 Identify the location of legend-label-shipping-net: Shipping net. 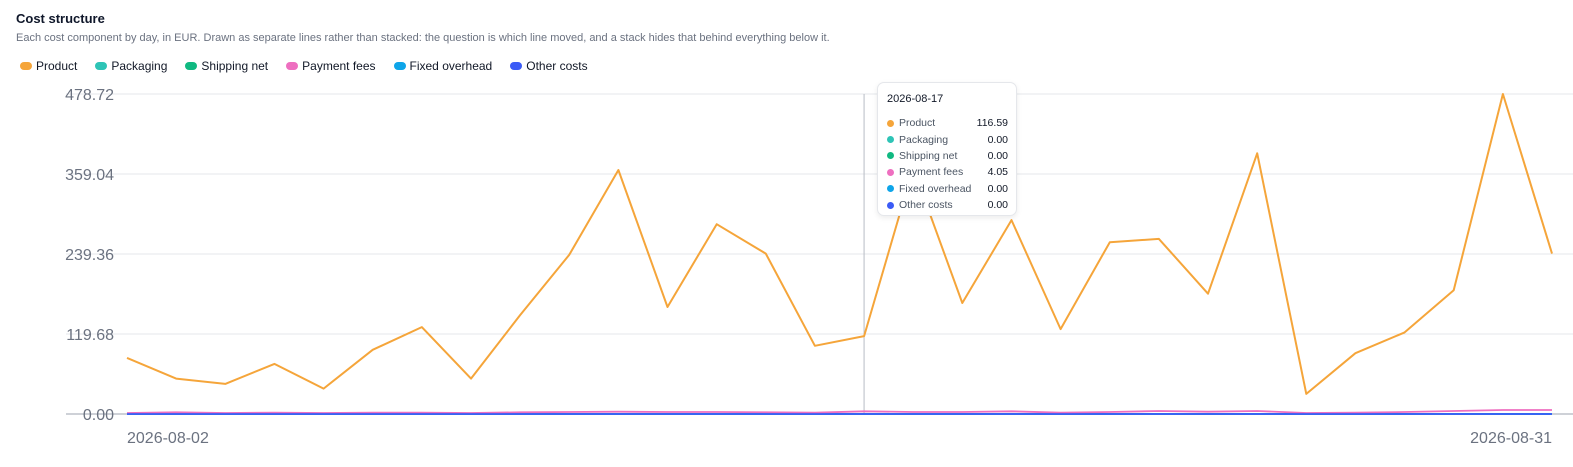
(235, 66).